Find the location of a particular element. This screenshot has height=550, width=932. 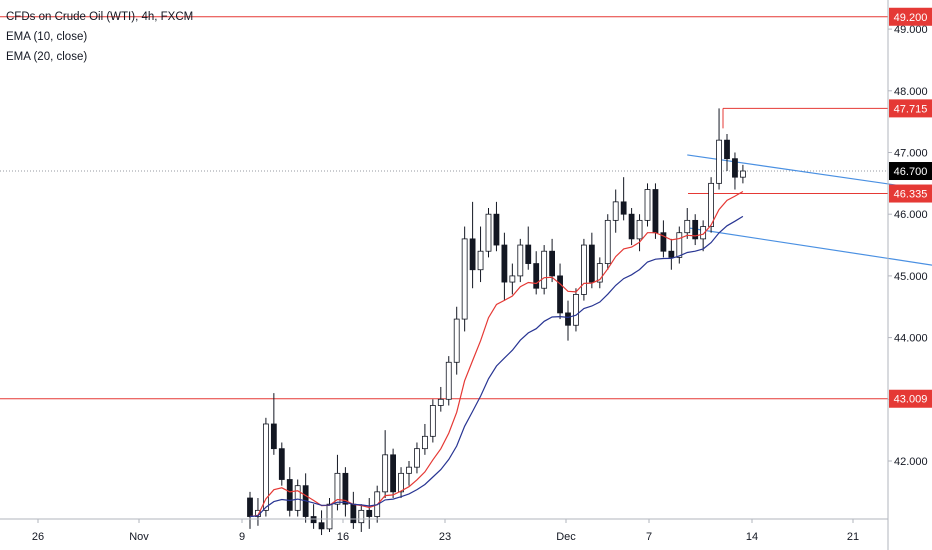

time-tick-label: Dec is located at coordinates (566, 537).